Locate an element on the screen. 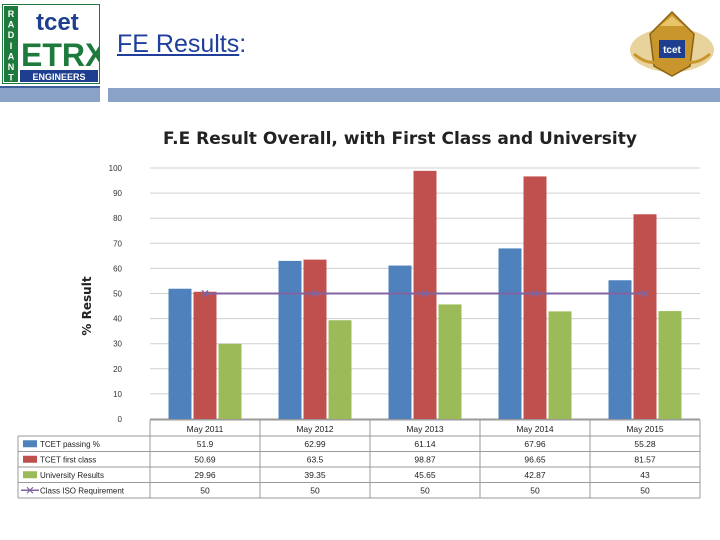  data-table-value: 62.99 is located at coordinates (315, 444).